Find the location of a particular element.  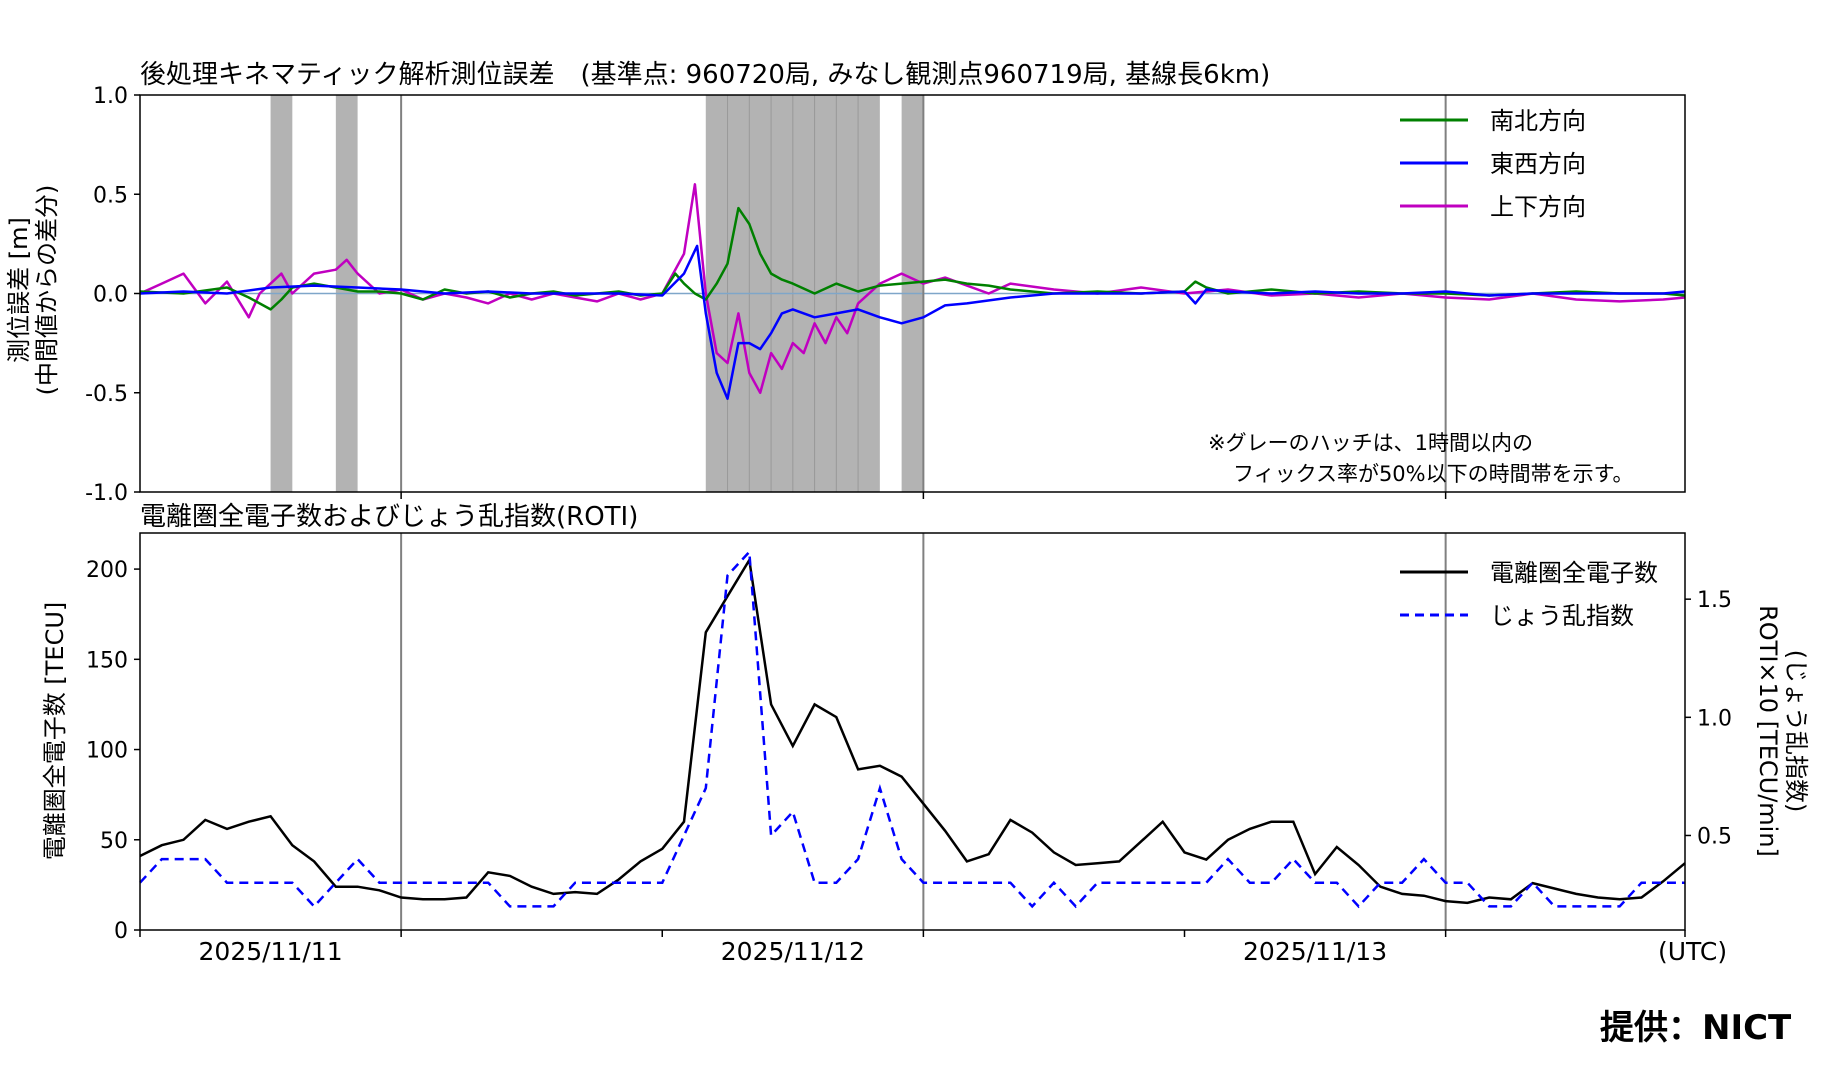

legend-label: 東西方向 is located at coordinates (1538, 164).